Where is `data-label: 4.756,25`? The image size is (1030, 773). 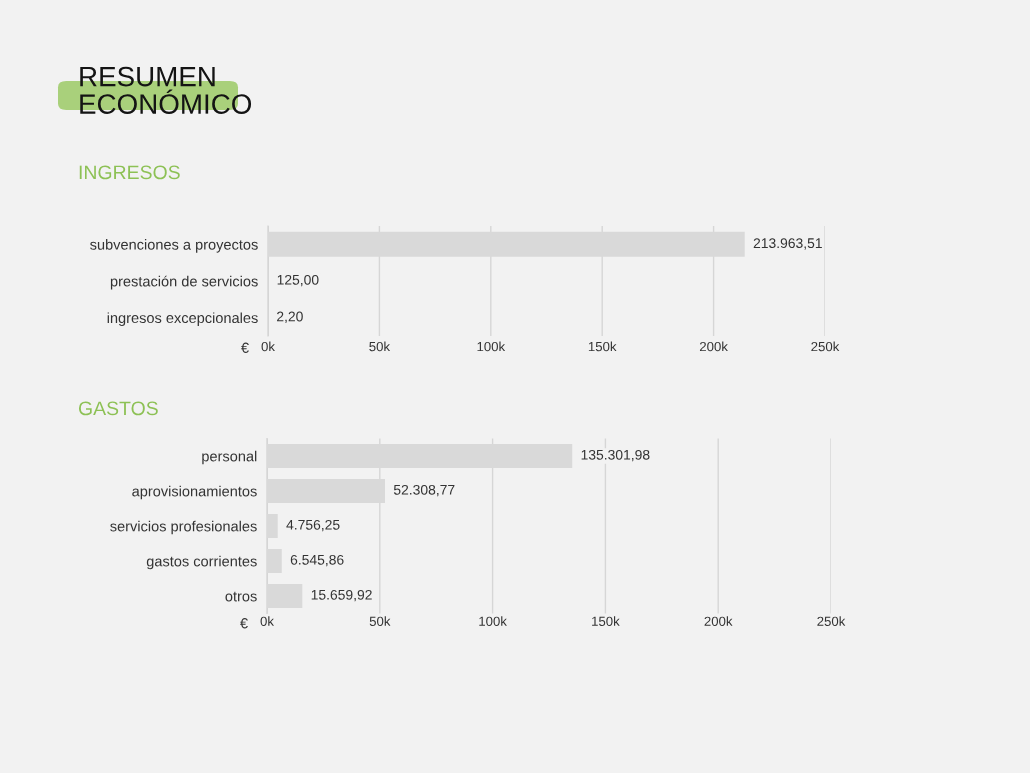 data-label: 4.756,25 is located at coordinates (313, 525).